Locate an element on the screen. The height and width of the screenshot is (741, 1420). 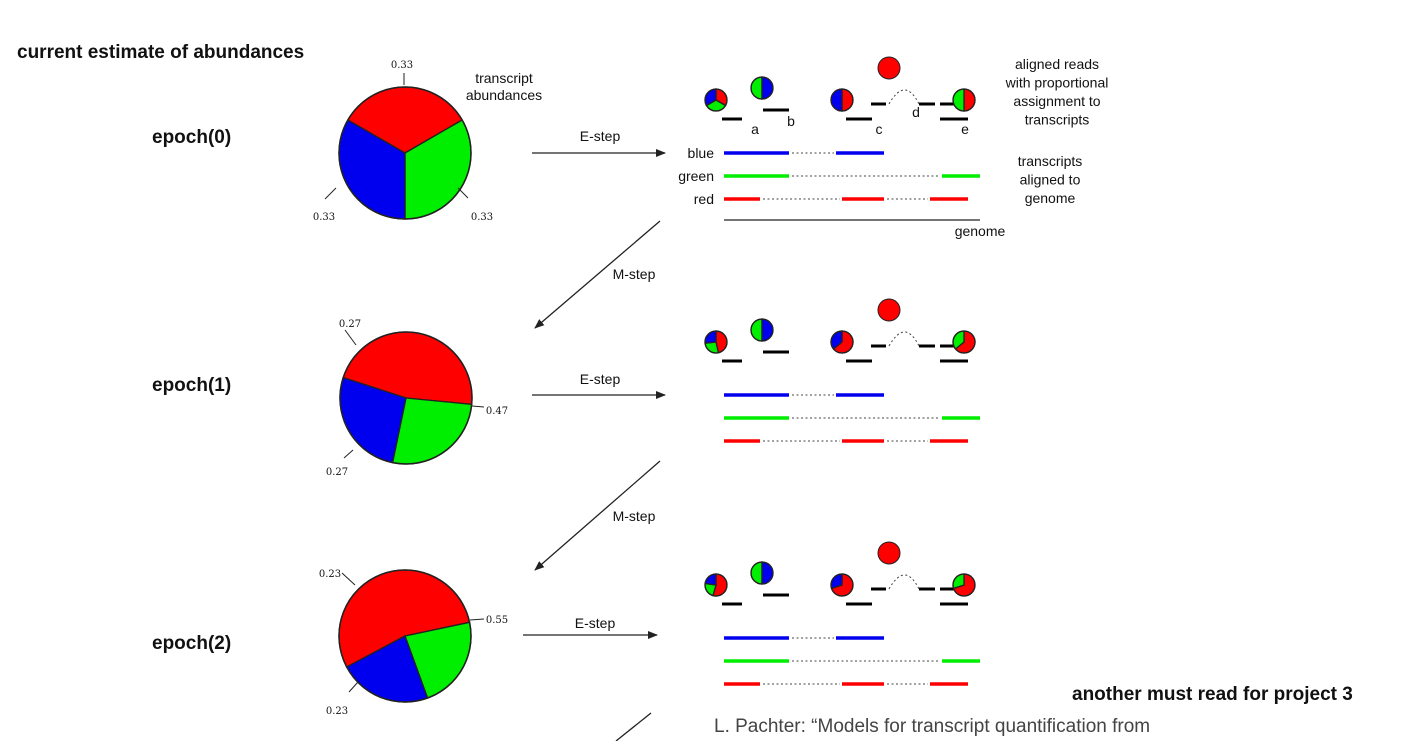
panel-1-read-d-circle is located at coordinates (889, 310).